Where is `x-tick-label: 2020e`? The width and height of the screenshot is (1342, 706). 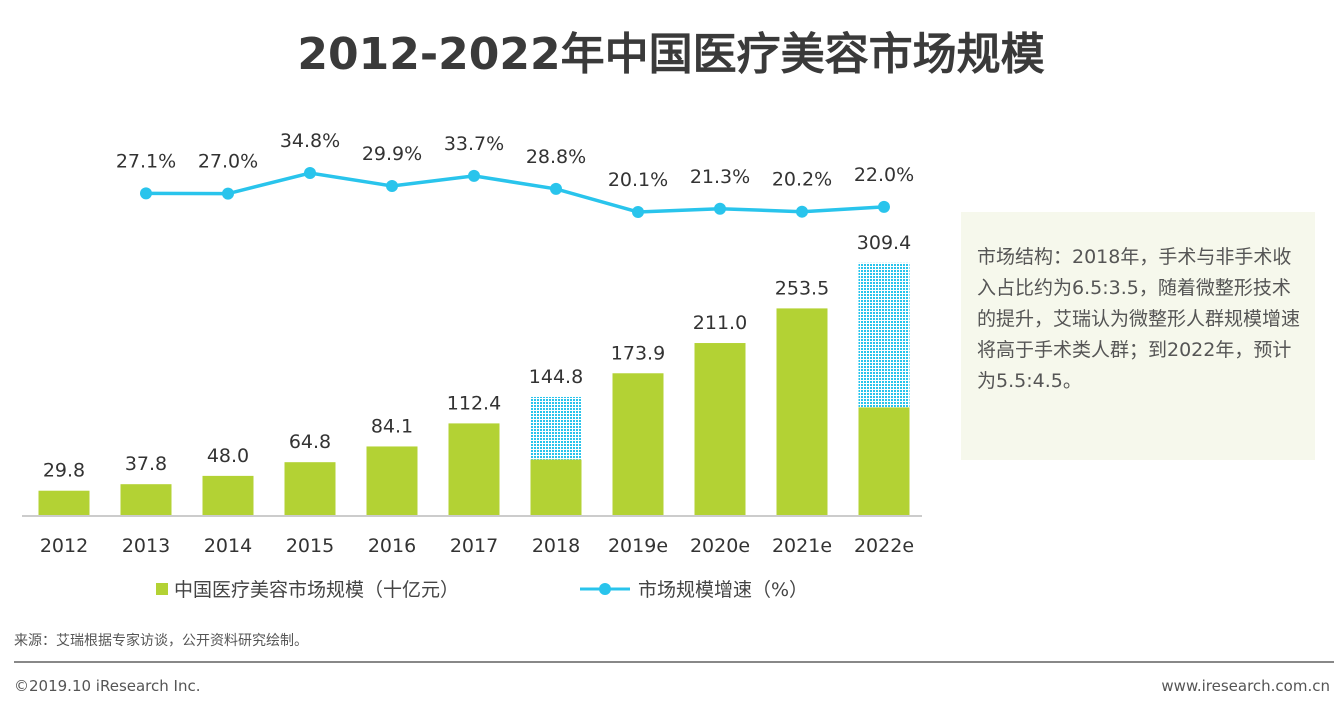 x-tick-label: 2020e is located at coordinates (720, 546).